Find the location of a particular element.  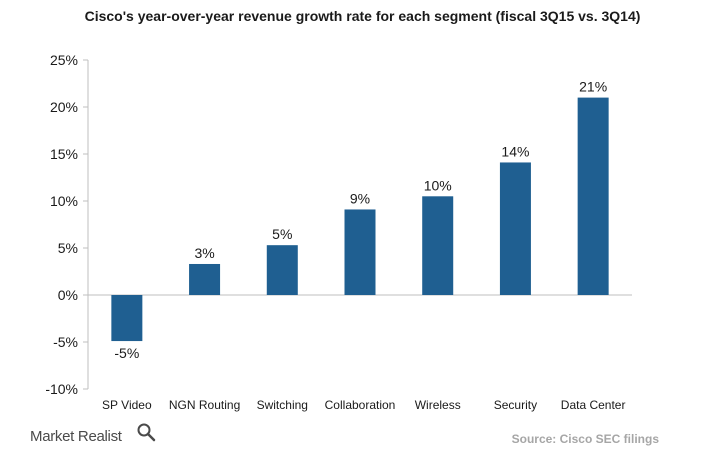

category-label: Collaboration is located at coordinates (360, 405).